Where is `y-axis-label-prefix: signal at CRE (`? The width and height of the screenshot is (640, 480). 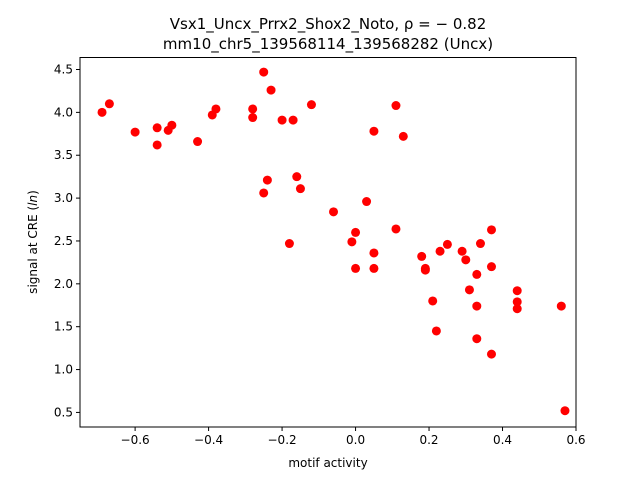
y-axis-label-prefix: signal at CRE ( is located at coordinates (33, 250).